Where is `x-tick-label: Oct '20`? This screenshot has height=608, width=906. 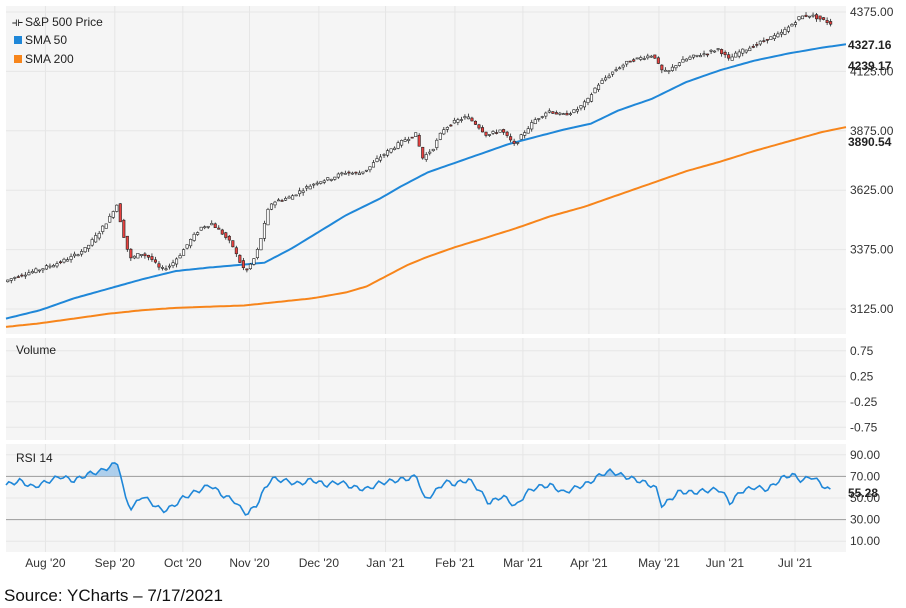
x-tick-label: Oct '20 is located at coordinates (183, 563).